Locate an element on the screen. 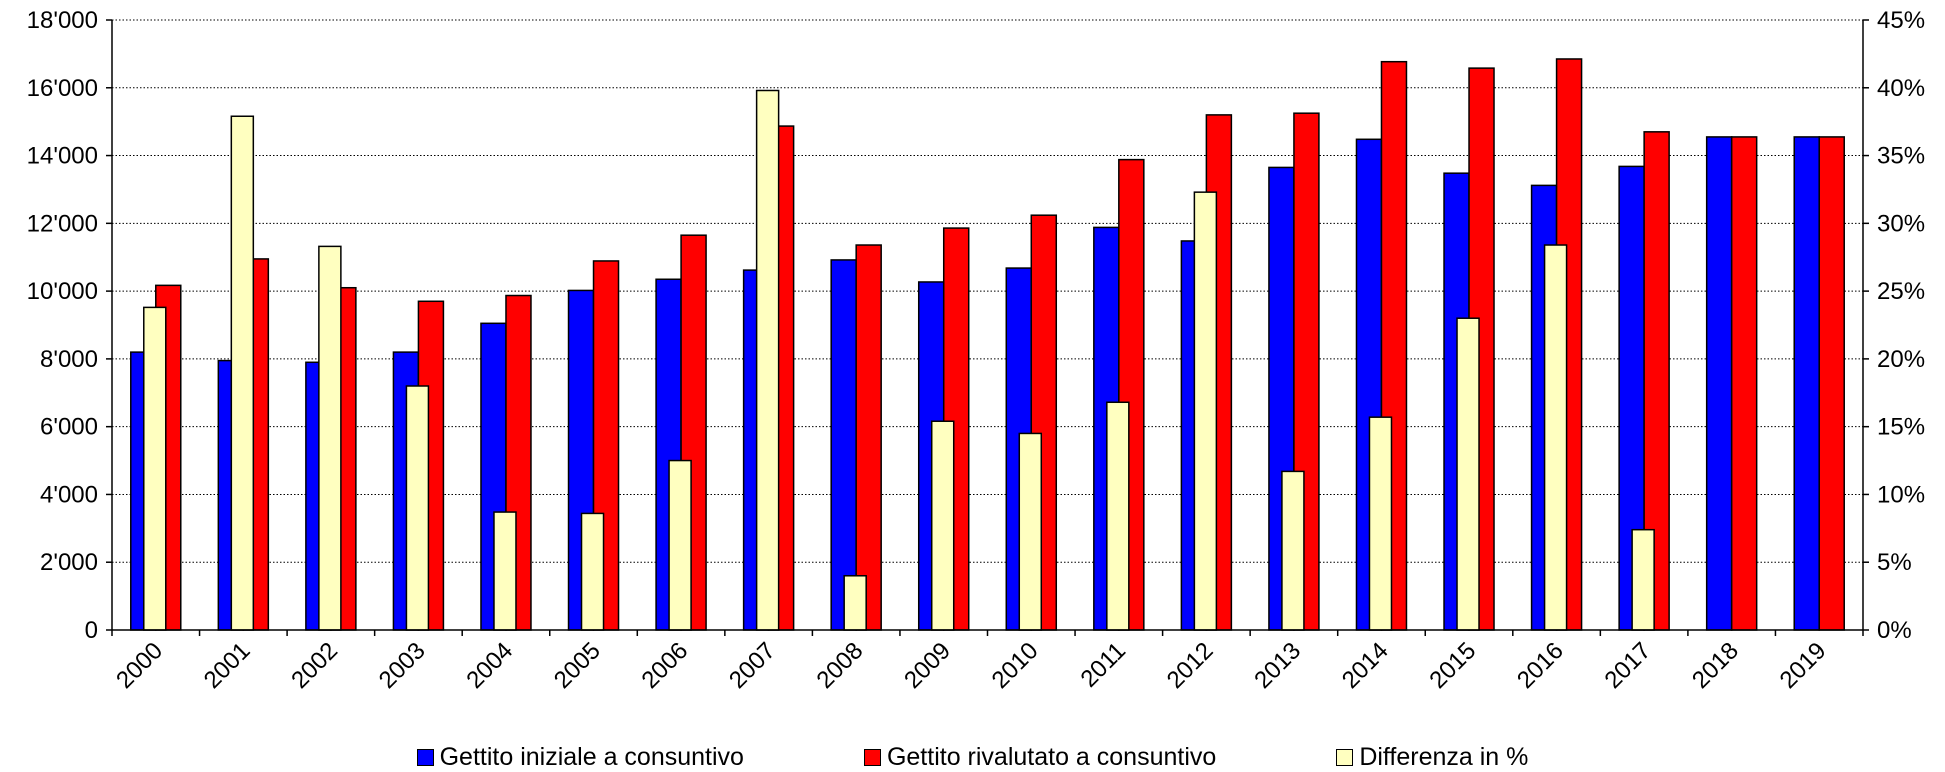 The height and width of the screenshot is (772, 1945). x-tick-label: 2012 is located at coordinates (1190, 665).